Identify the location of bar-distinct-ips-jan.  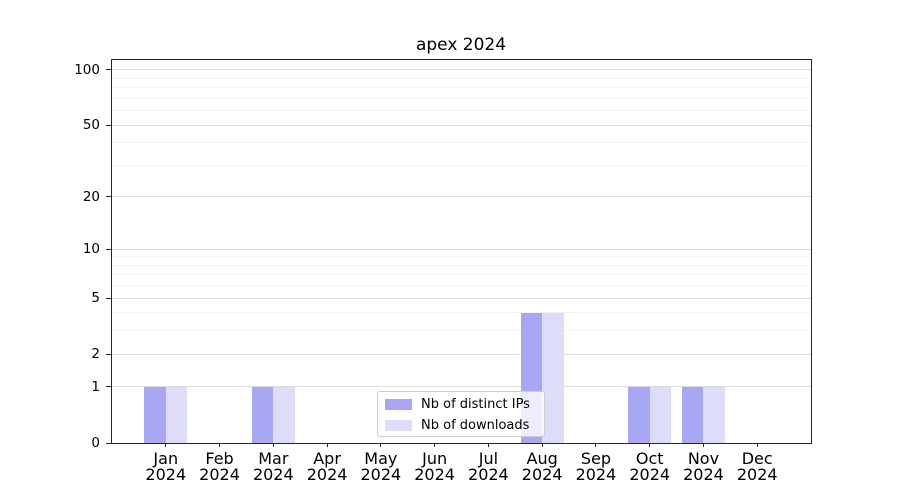
(155, 414).